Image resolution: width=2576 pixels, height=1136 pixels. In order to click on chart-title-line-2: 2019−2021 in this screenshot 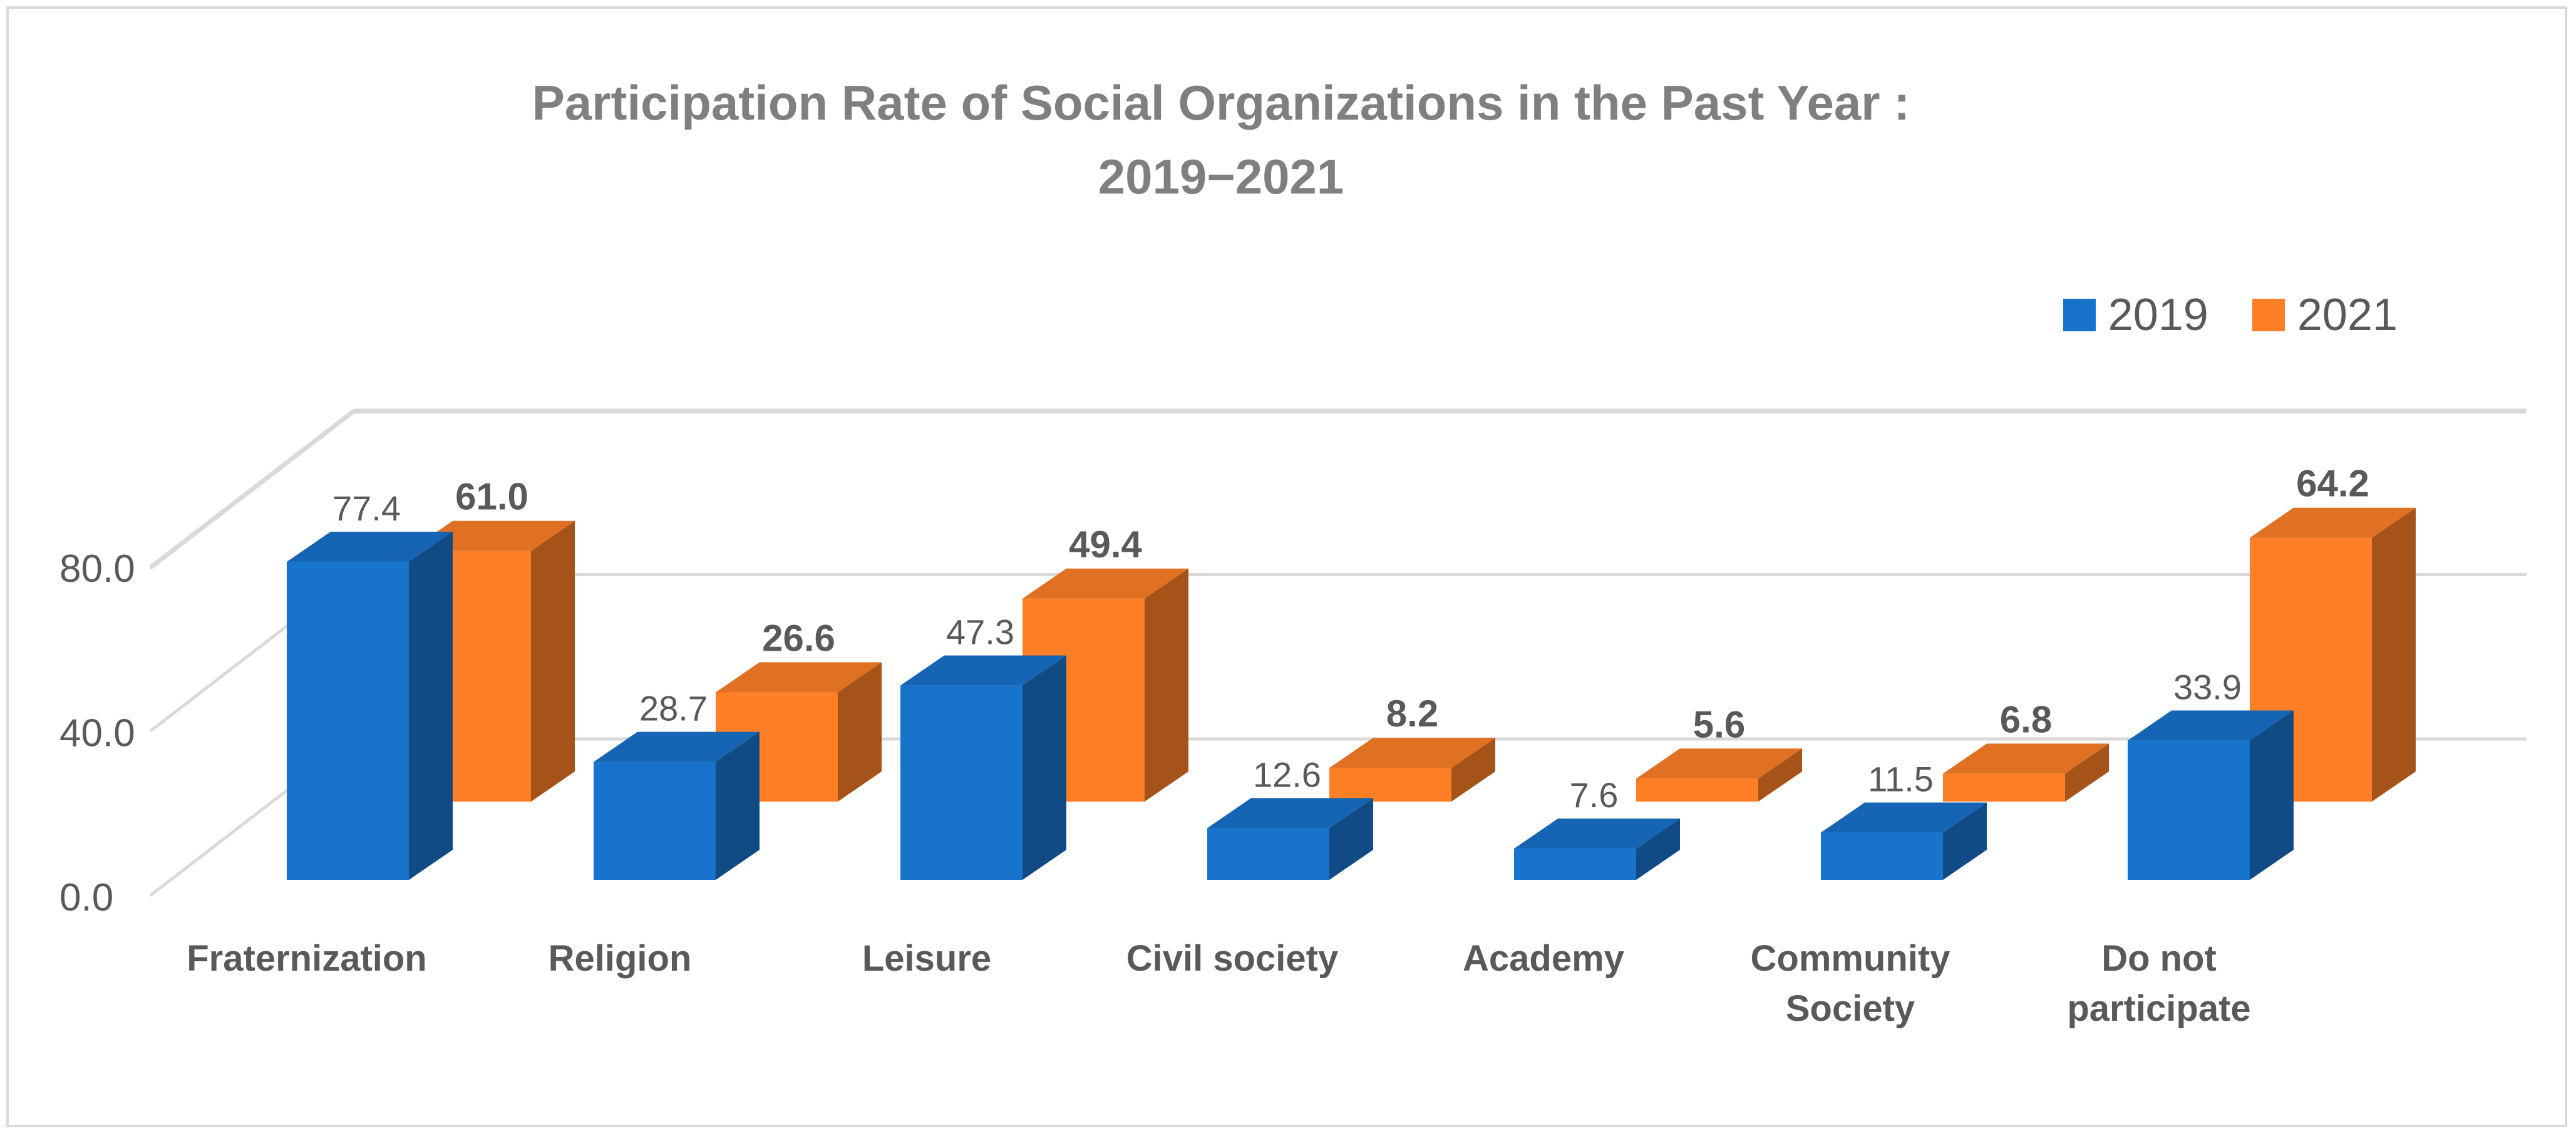, I will do `click(1221, 177)`.